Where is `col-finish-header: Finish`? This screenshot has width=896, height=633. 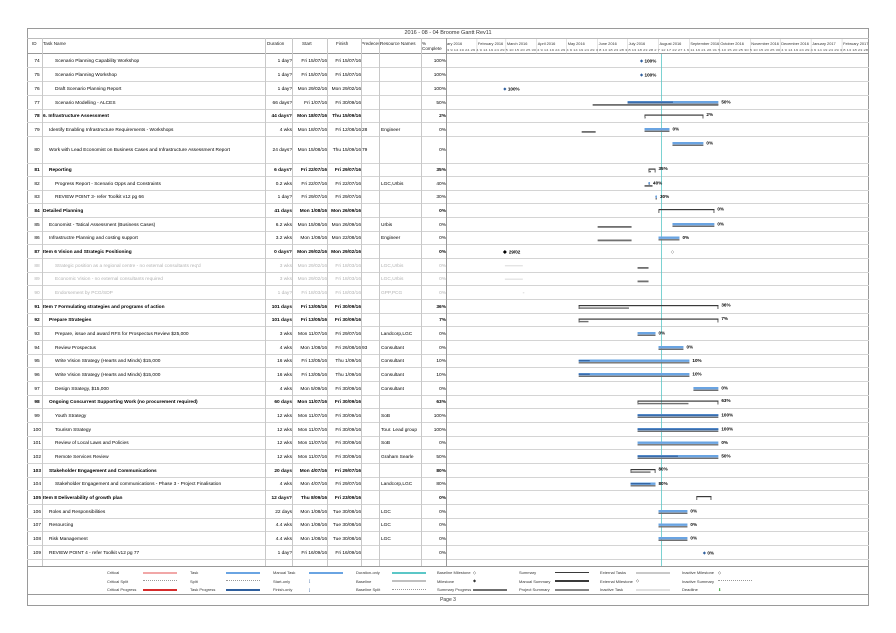 col-finish-header: Finish is located at coordinates (342, 43).